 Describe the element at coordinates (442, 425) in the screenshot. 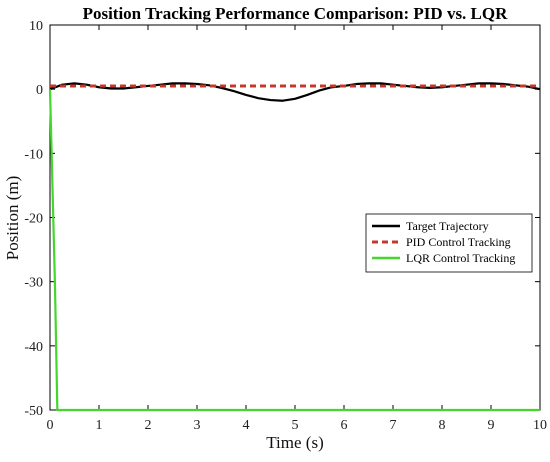

I see `x-tick-label: 8` at that location.